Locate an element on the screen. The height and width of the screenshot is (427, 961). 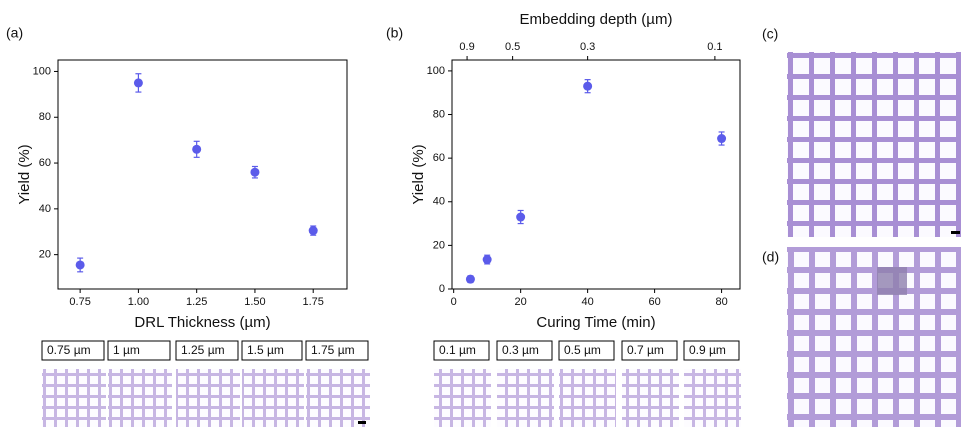
x-axis-label: Curing Time (min) is located at coordinates (595, 322).